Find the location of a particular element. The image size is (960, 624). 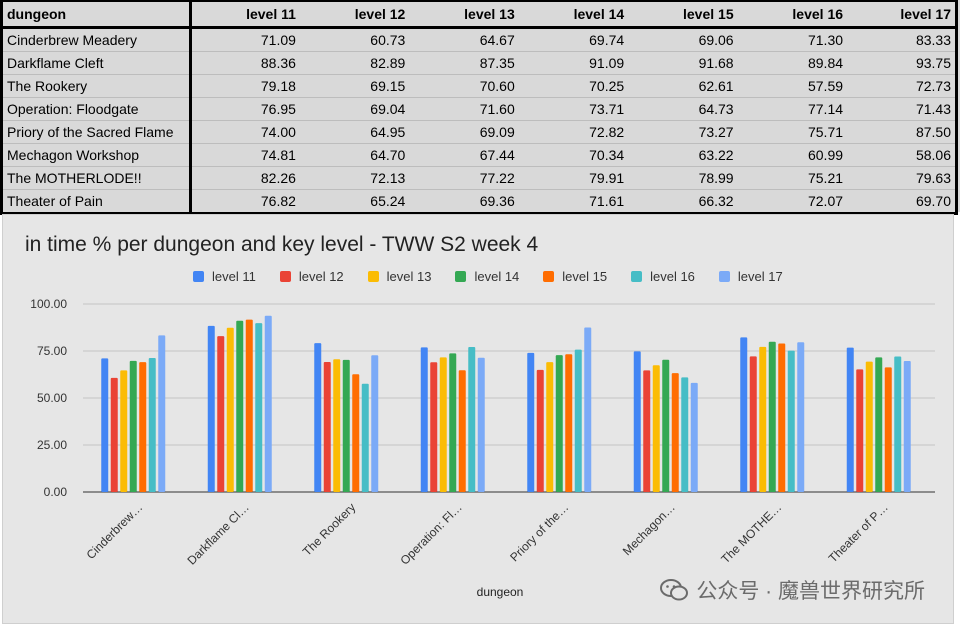

value-cell: 72.82 is located at coordinates (573, 132).